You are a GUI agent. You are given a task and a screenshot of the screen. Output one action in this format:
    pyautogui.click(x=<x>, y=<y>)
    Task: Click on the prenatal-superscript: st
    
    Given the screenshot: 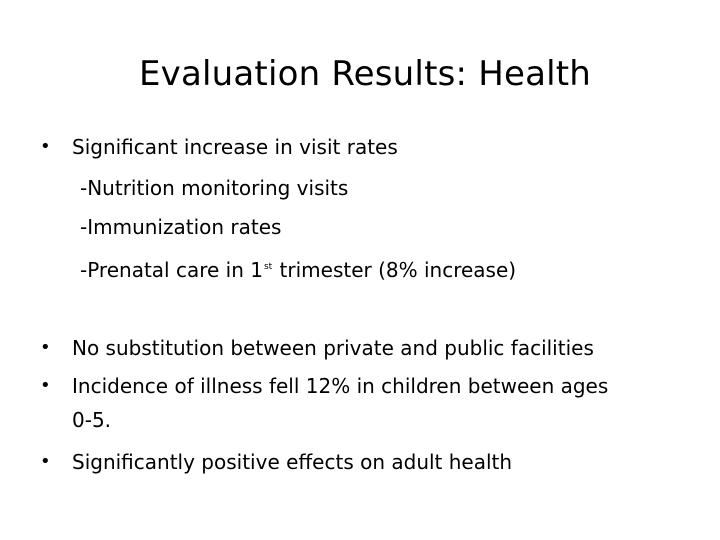 What is the action you would take?
    pyautogui.click(x=268, y=267)
    